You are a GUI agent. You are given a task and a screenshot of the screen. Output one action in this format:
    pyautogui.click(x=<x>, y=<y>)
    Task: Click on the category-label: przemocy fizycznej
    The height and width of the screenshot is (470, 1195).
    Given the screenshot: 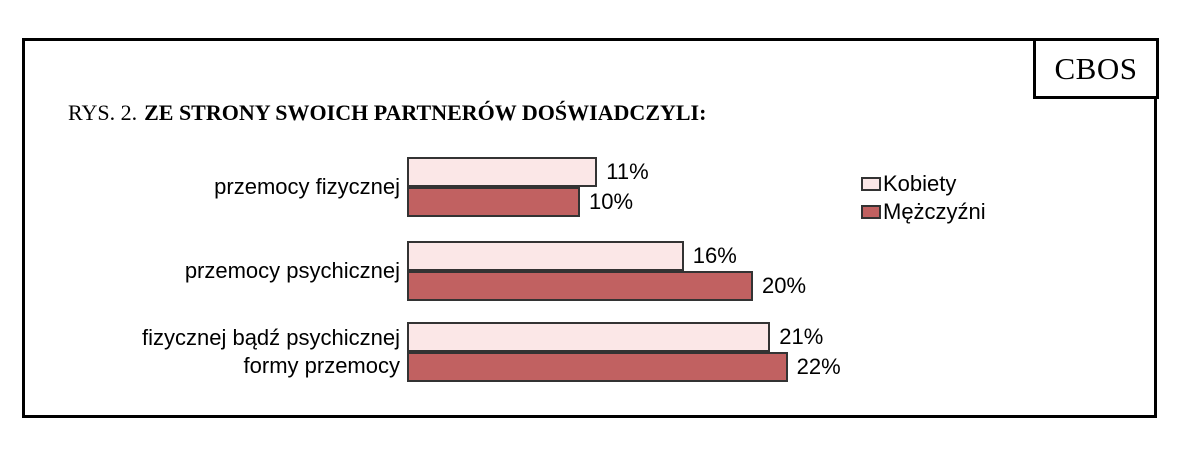 What is the action you would take?
    pyautogui.click(x=307, y=186)
    